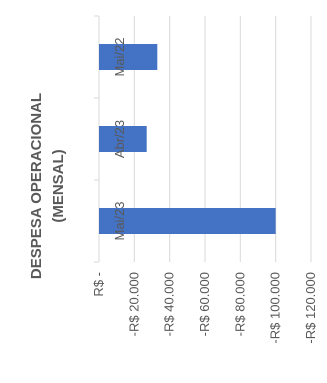 This screenshot has height=383, width=327. What do you see at coordinates (275, 308) in the screenshot?
I see `value-tick-label: -R$ 100.000` at bounding box center [275, 308].